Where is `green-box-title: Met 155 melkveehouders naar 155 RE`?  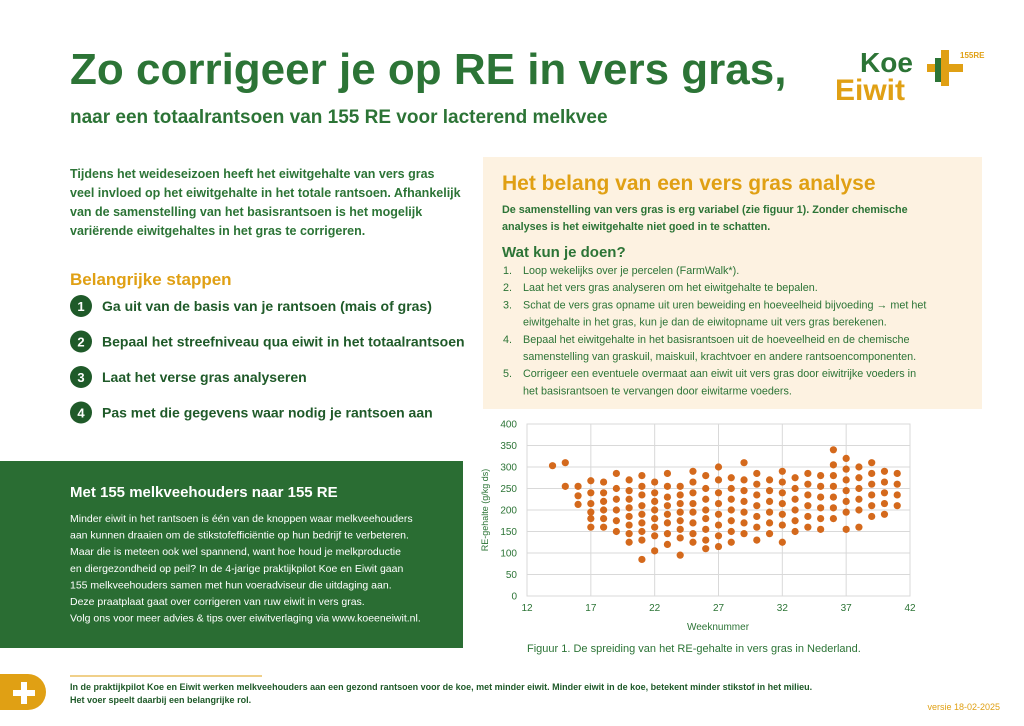
green-box-title: Met 155 melkveehouders naar 155 RE is located at coordinates (204, 492).